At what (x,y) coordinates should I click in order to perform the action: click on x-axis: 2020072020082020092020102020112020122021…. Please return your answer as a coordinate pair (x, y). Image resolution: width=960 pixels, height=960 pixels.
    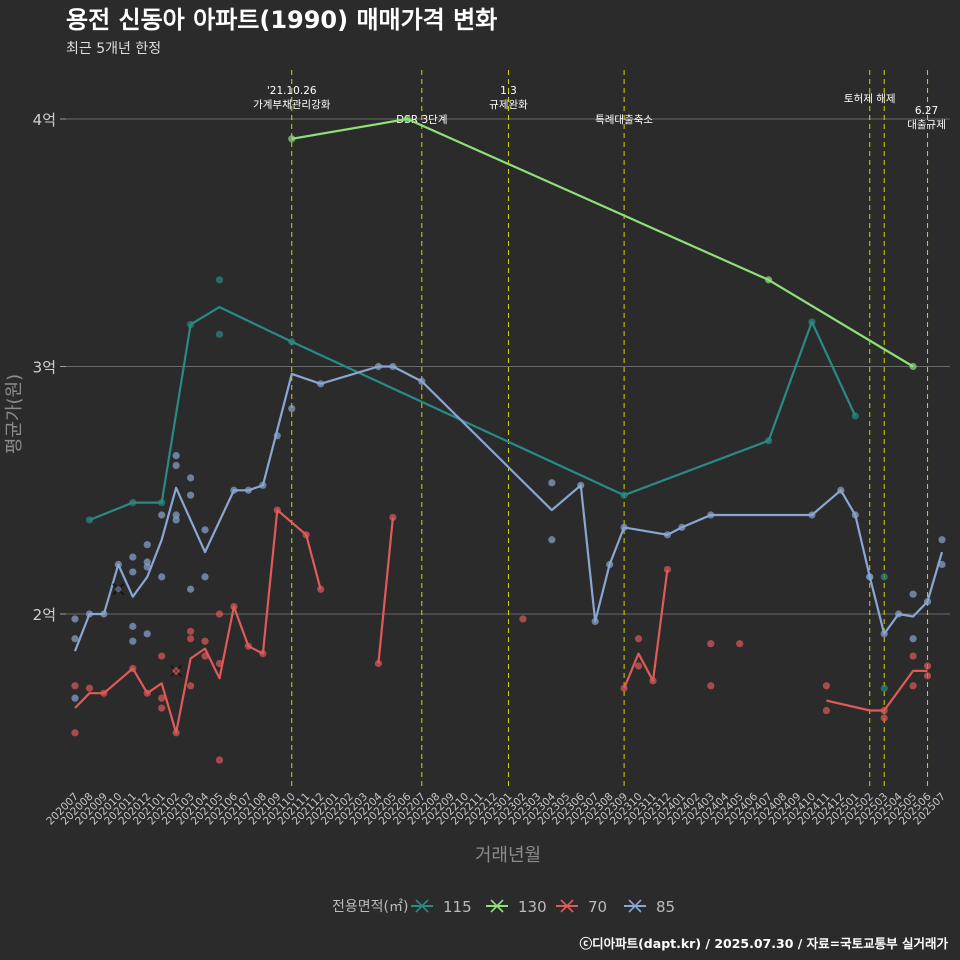
    Looking at the image, I should click on (496, 808).